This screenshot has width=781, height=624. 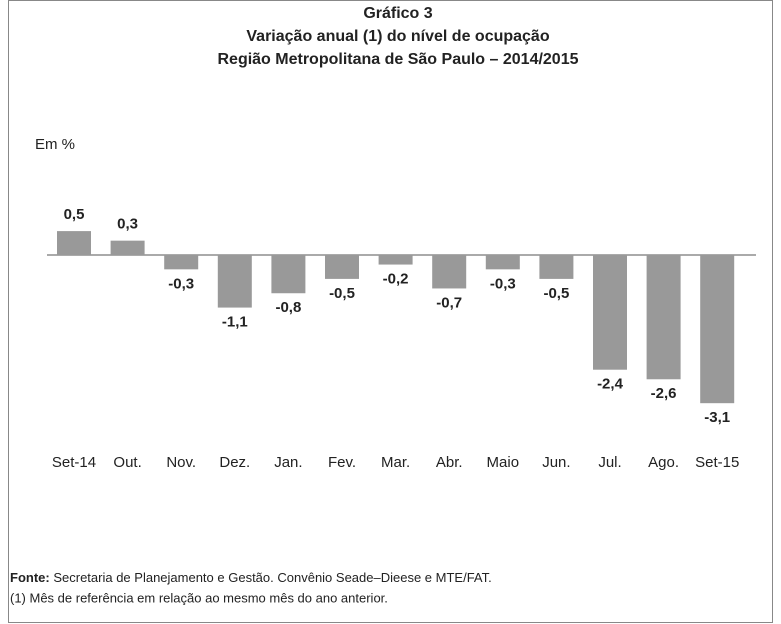 I want to click on x-tick-label: Set-14, so click(x=74, y=462).